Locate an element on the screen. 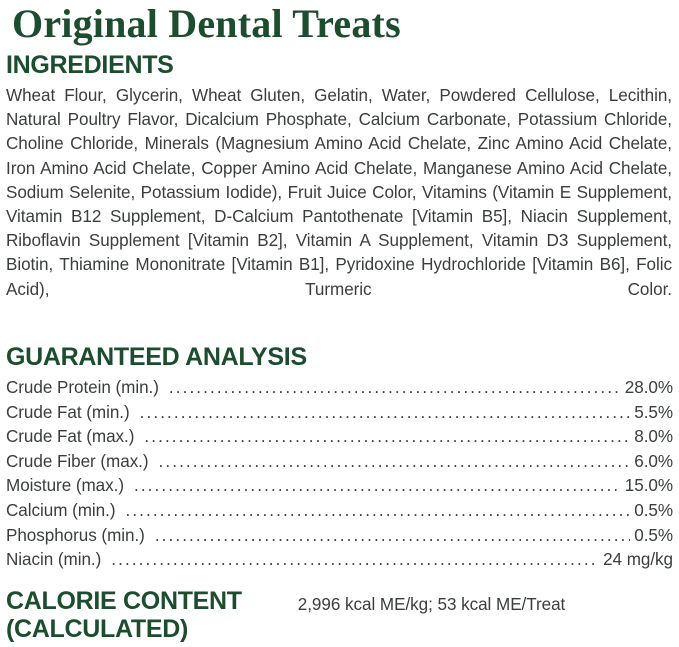 The height and width of the screenshot is (647, 679). nutrient-amount: 6.0% is located at coordinates (653, 461).